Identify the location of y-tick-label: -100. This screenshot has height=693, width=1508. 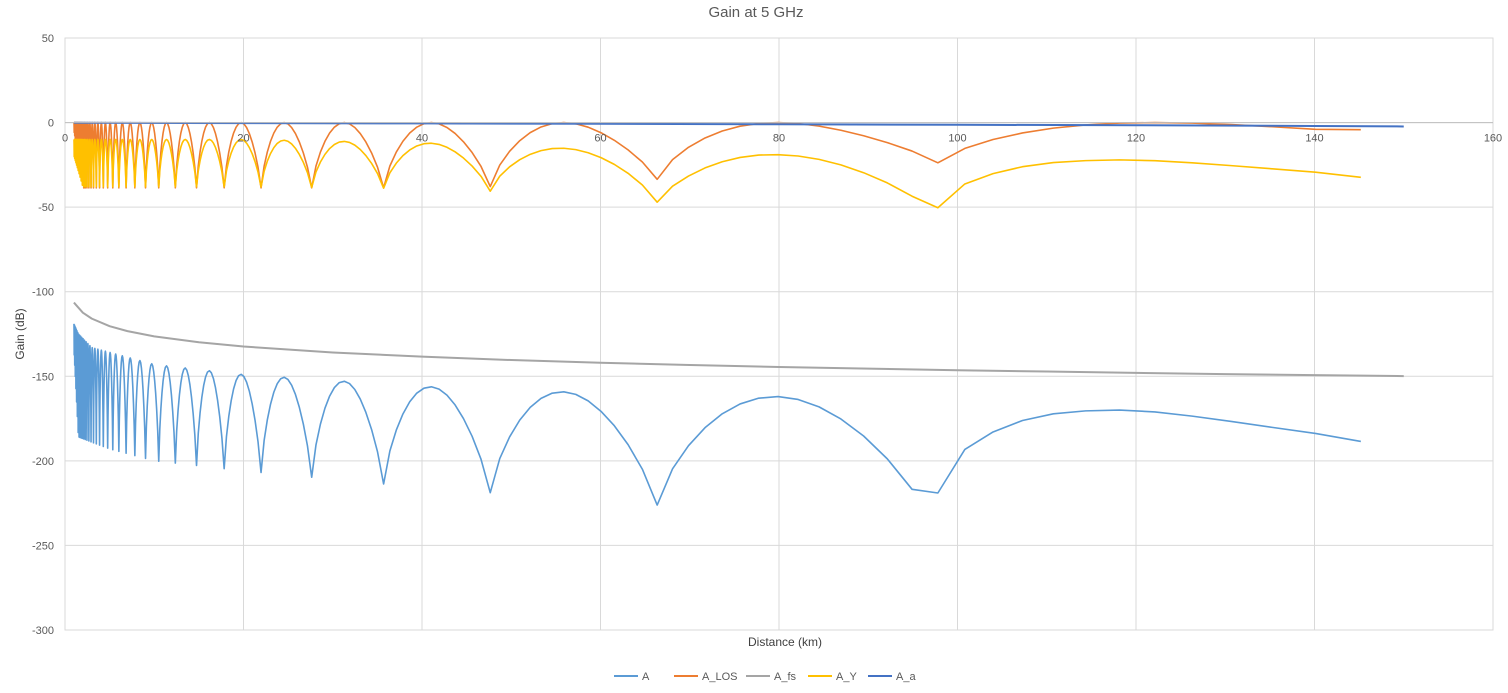
(43, 293).